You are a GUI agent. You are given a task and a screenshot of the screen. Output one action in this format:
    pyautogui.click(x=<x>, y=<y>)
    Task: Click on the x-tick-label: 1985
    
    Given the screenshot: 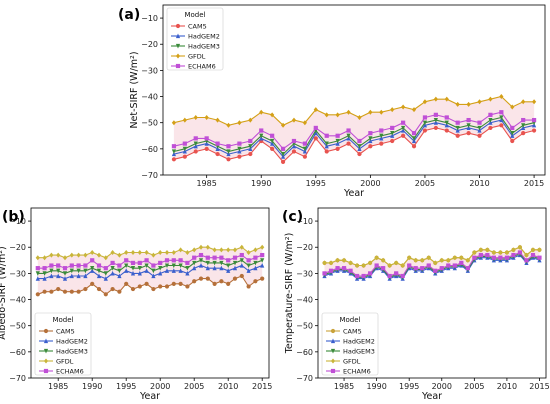 What is the action you would take?
    pyautogui.click(x=344, y=386)
    